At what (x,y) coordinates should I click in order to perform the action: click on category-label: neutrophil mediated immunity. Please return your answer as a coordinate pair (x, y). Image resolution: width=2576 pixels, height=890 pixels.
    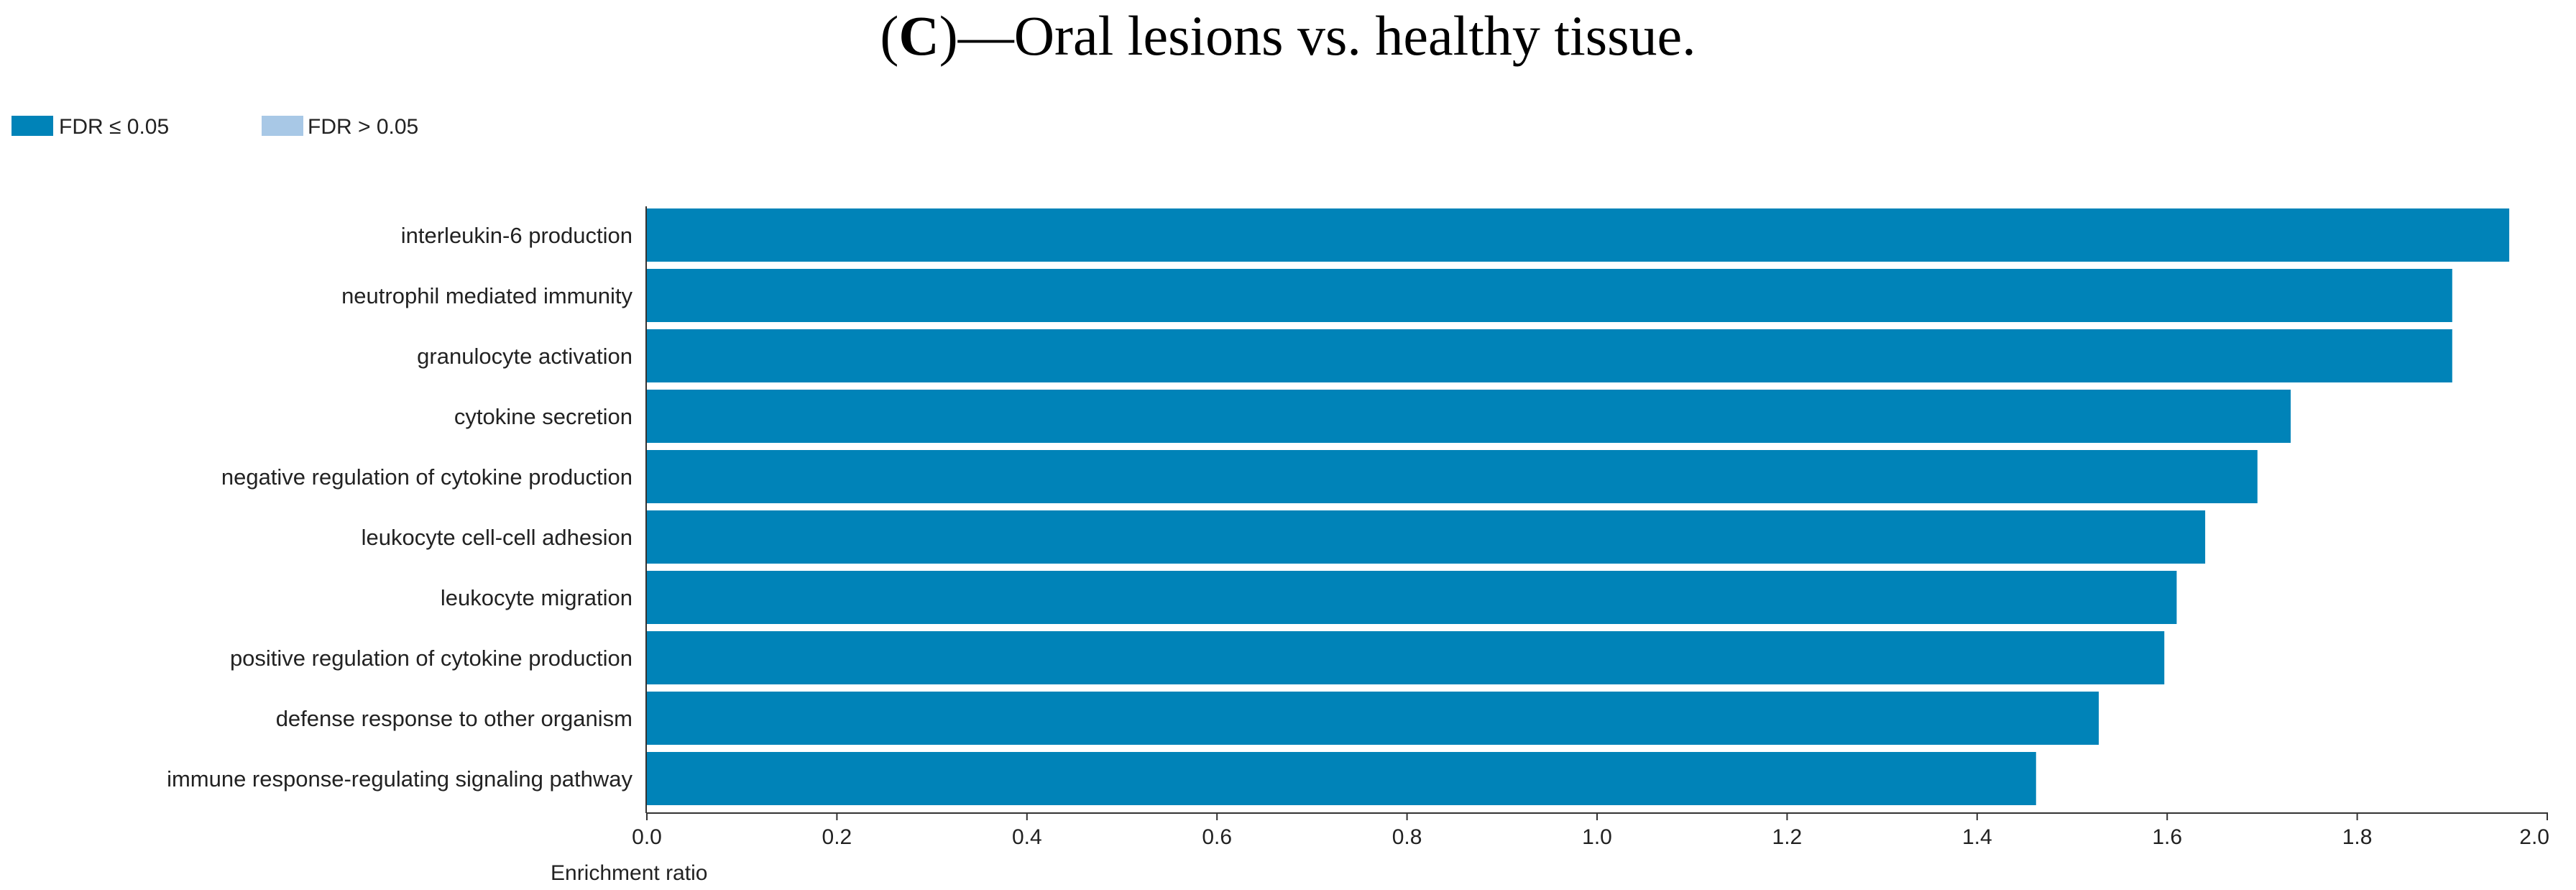
    Looking at the image, I should click on (486, 295).